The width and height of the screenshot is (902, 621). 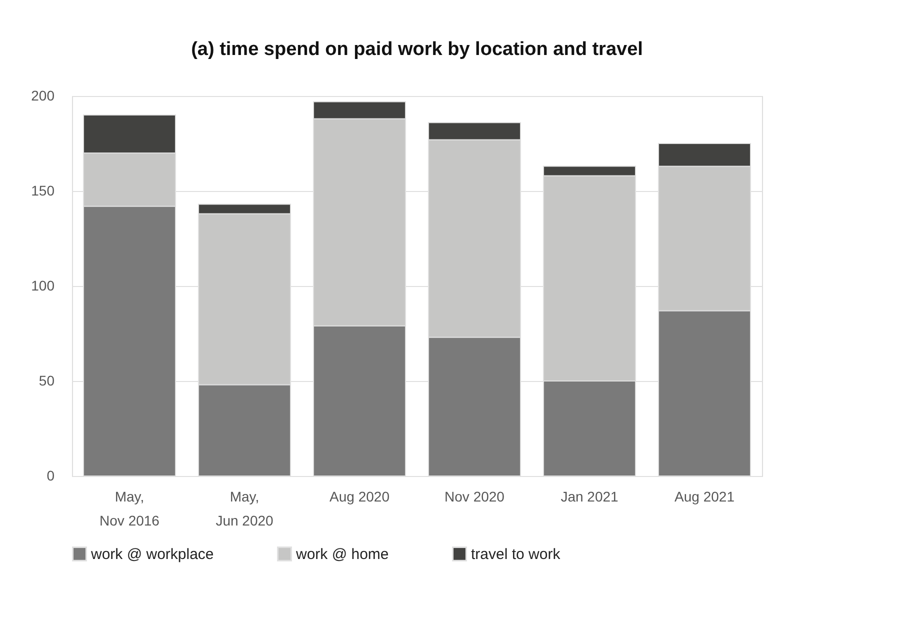 I want to click on legend-label: work @ home, so click(x=342, y=554).